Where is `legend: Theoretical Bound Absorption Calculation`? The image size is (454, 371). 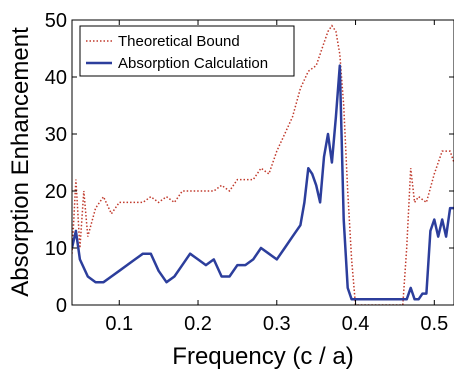
legend: Theoretical Bound Absorption Calculation is located at coordinates (187, 51).